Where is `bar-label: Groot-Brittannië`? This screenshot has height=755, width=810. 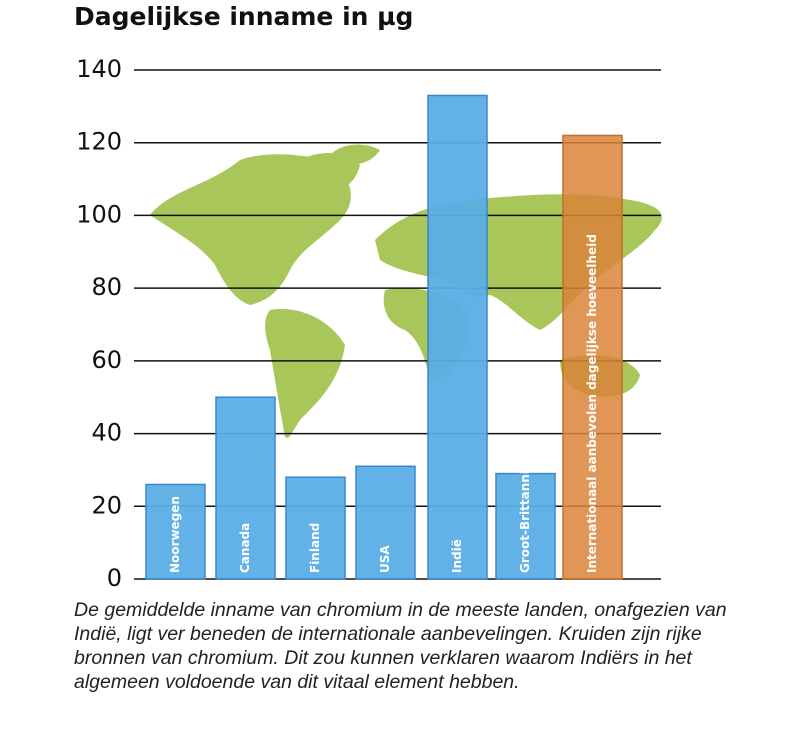 bar-label: Groot-Brittannië is located at coordinates (525, 517).